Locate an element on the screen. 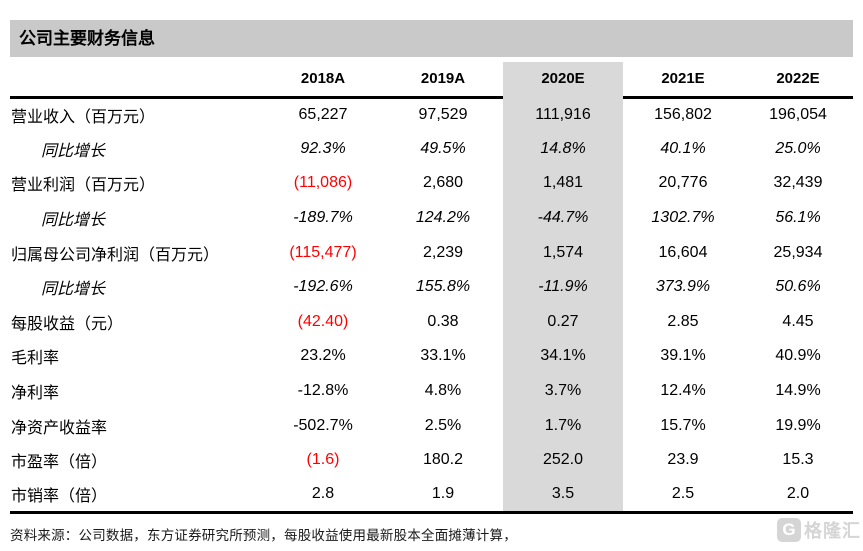  table-cell: 1.7% is located at coordinates (563, 425).